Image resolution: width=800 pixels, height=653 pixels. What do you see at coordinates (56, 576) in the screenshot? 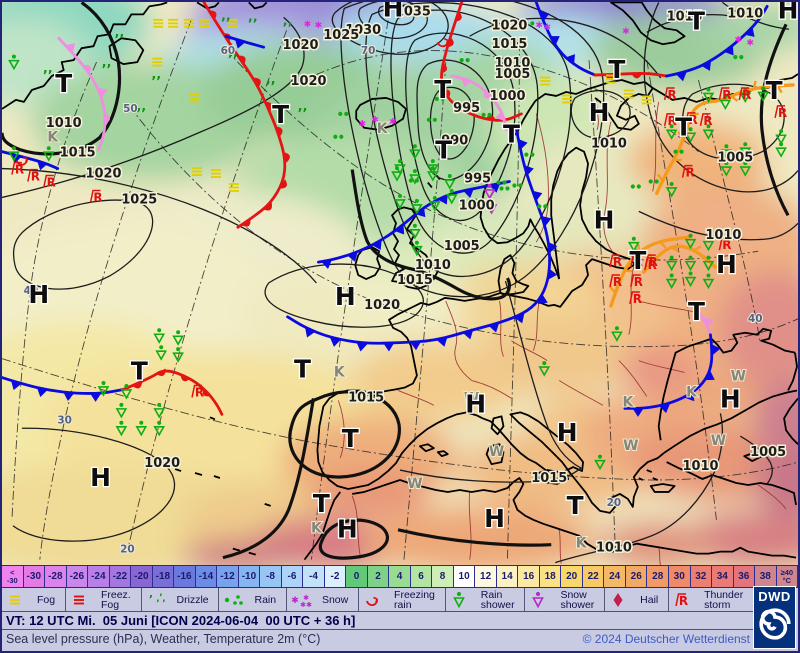
I see `scale-cell: -28` at bounding box center [56, 576].